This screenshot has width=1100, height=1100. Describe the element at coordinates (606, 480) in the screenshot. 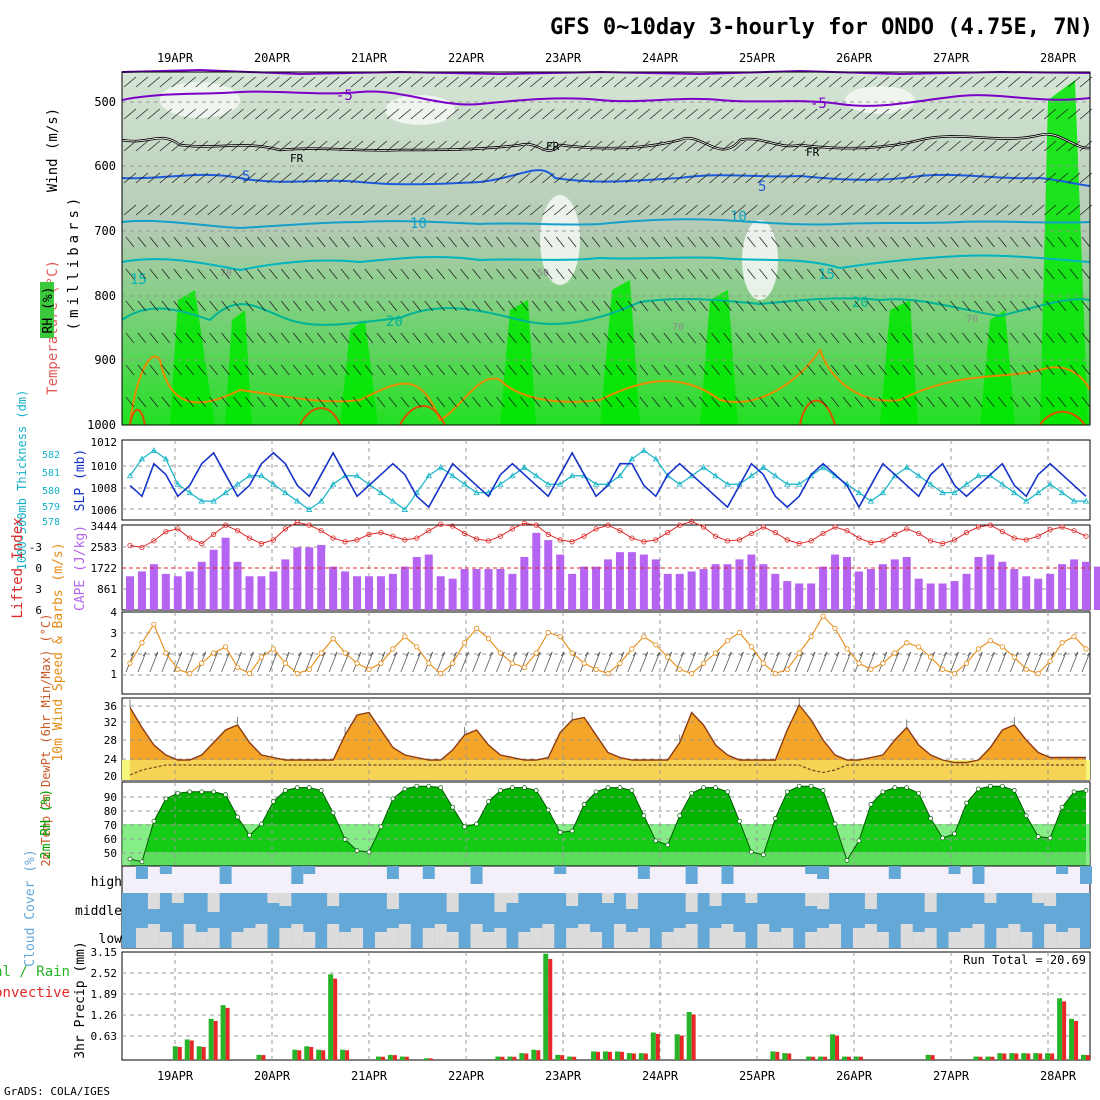

I see `slp-panel-frame` at that location.